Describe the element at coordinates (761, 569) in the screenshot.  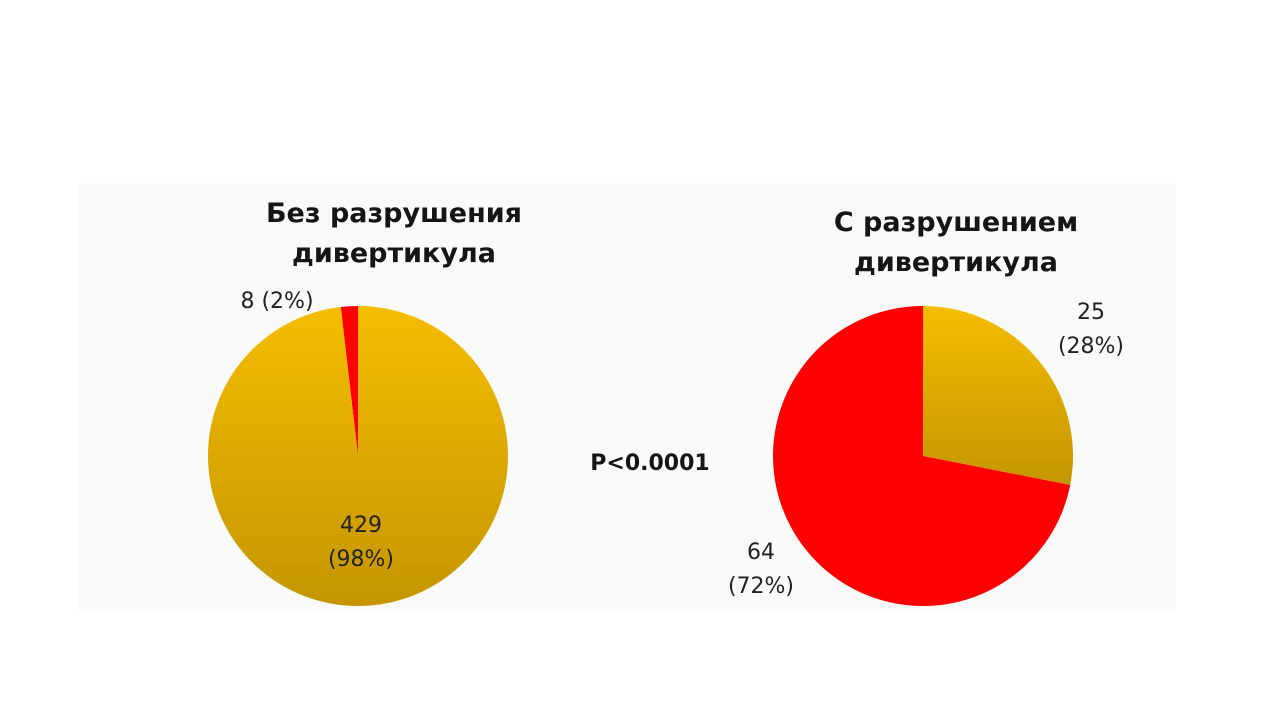
I see `data-label-right-slice-2: 64 (72%)` at that location.